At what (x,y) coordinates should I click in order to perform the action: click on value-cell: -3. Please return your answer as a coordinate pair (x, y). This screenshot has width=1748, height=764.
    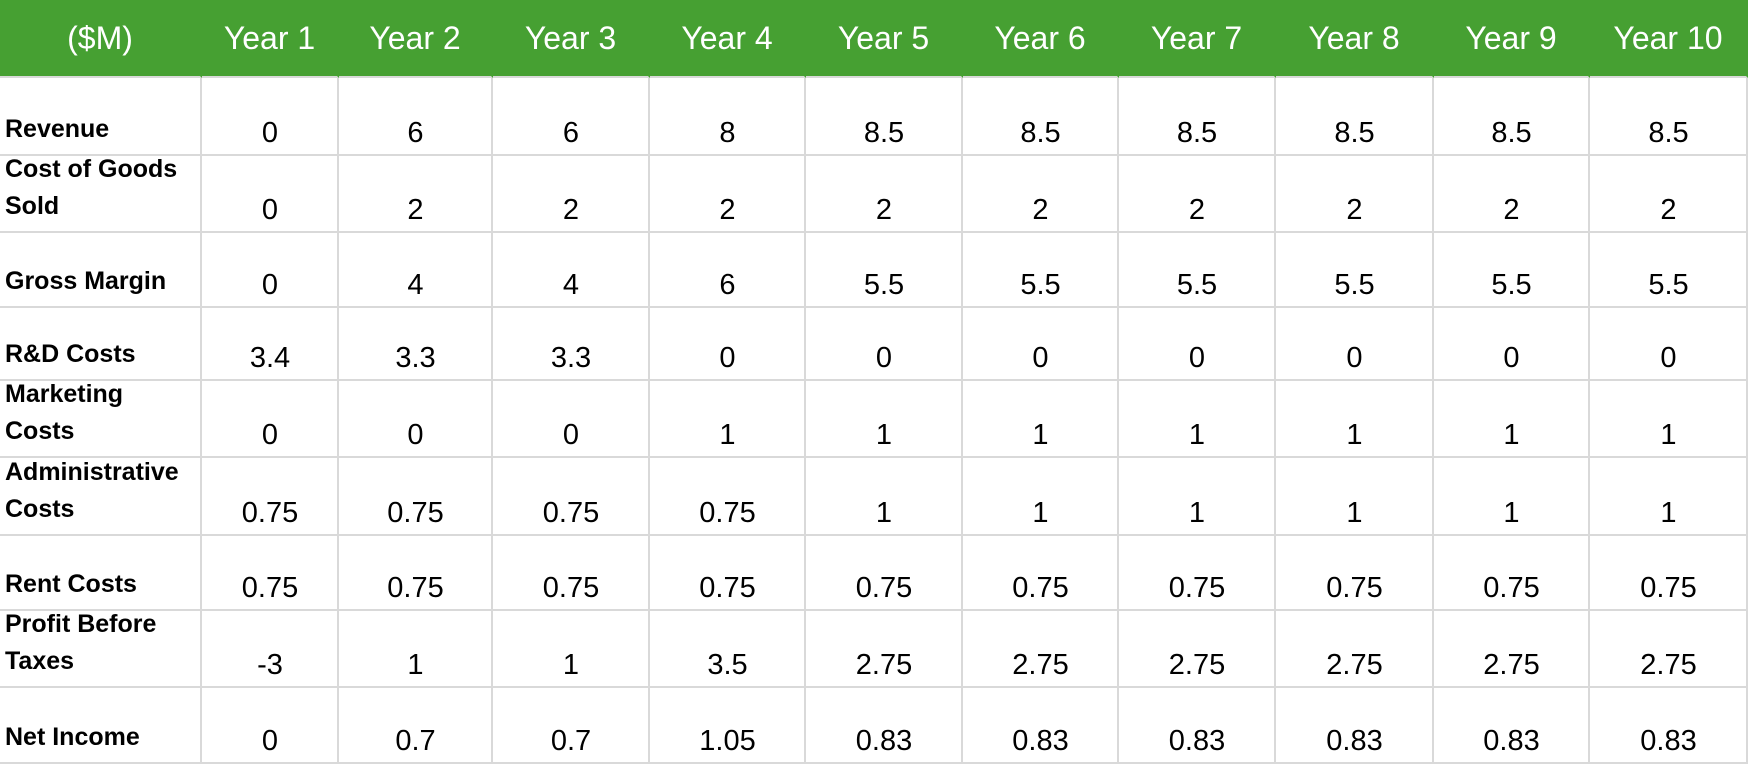
    Looking at the image, I should click on (270, 649).